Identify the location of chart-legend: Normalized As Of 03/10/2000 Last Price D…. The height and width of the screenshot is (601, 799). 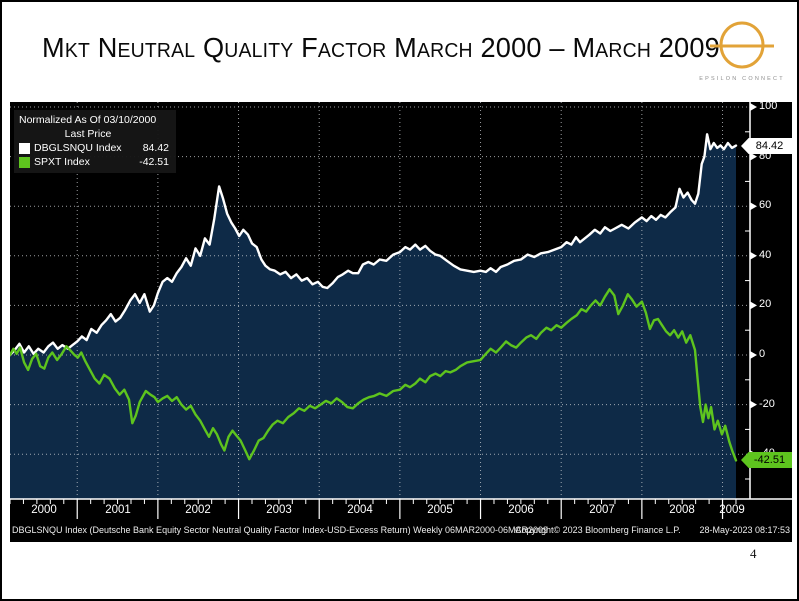
(95, 141).